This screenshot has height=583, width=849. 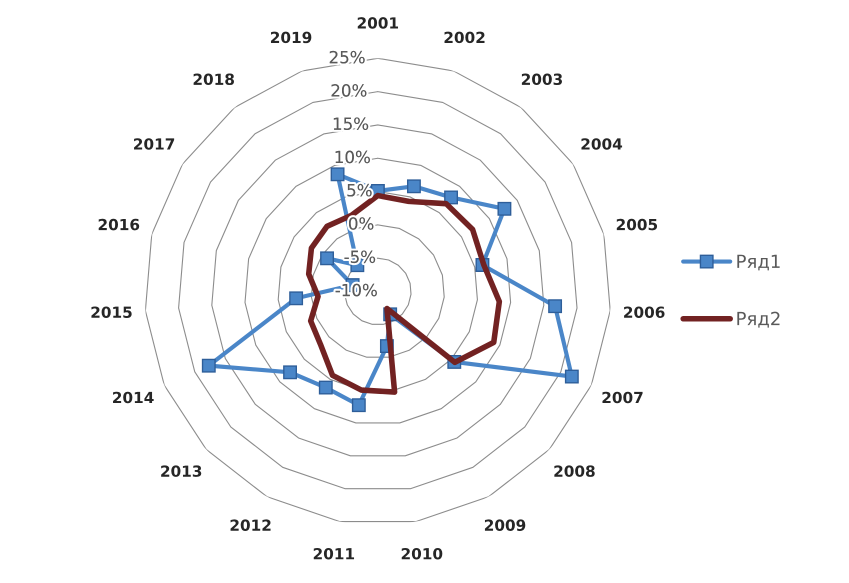 What do you see at coordinates (637, 224) in the screenshot?
I see `spoke-label: 2005` at bounding box center [637, 224].